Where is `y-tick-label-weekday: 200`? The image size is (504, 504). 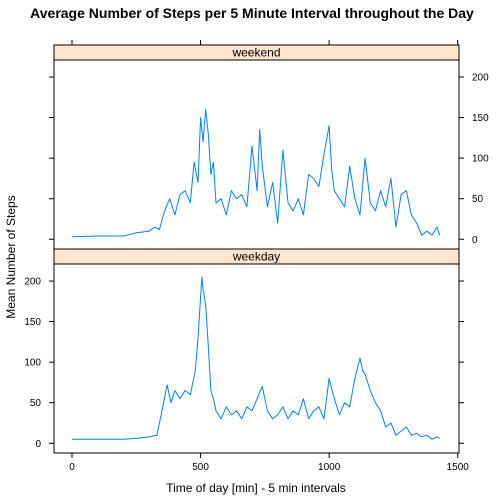 y-tick-label-weekday: 200 is located at coordinates (32, 282).